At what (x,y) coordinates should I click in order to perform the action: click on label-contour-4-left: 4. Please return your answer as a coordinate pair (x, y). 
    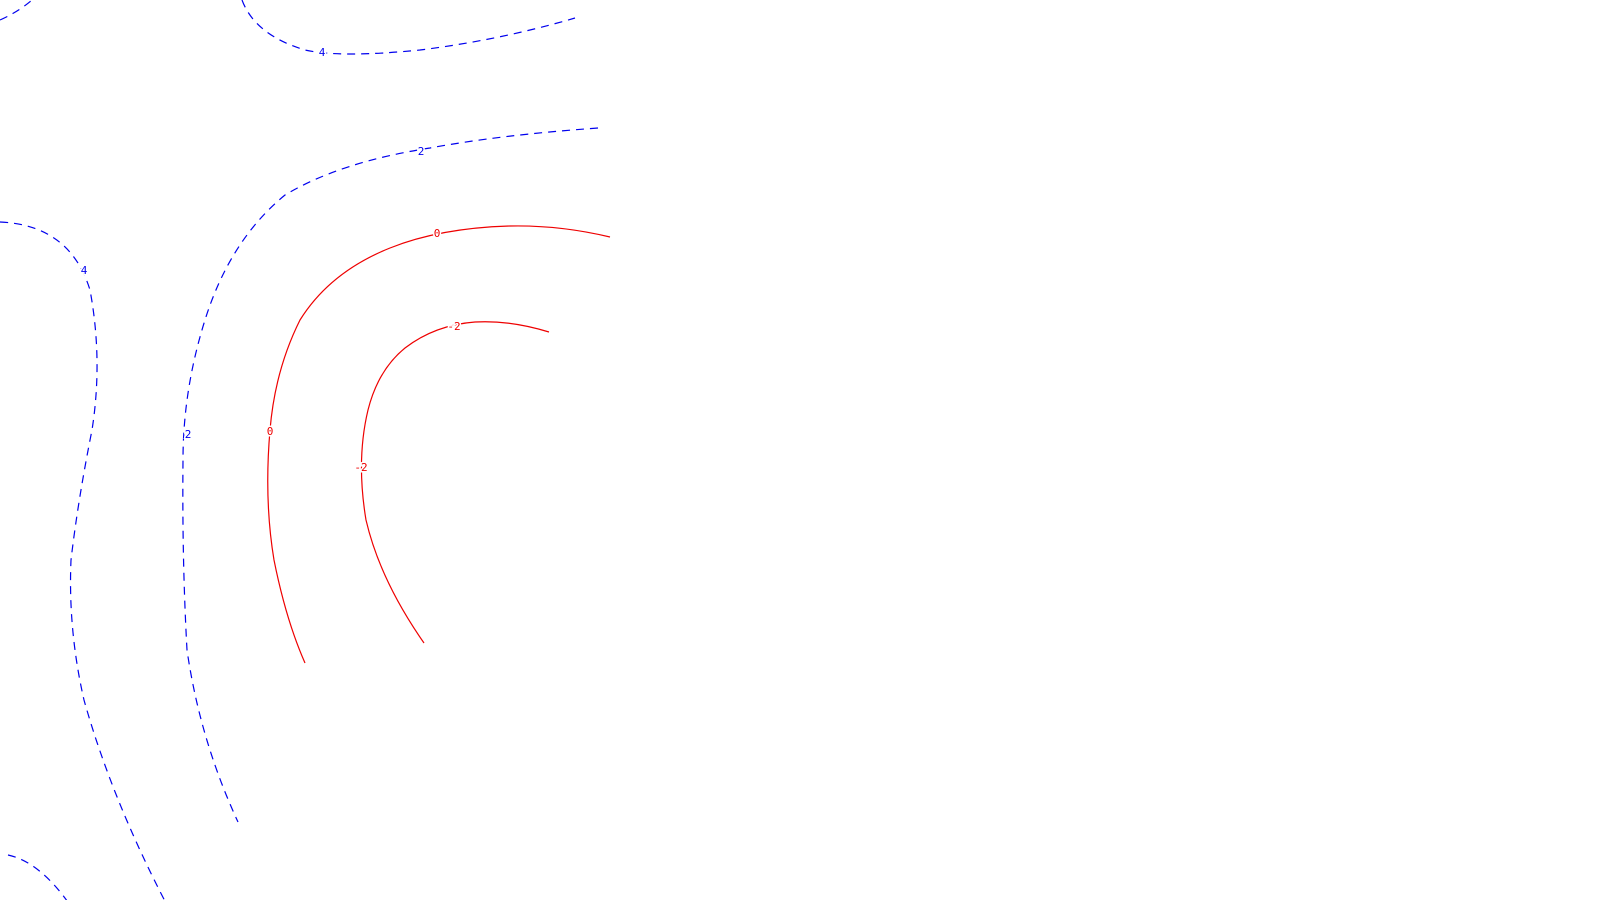
    Looking at the image, I should click on (84, 270).